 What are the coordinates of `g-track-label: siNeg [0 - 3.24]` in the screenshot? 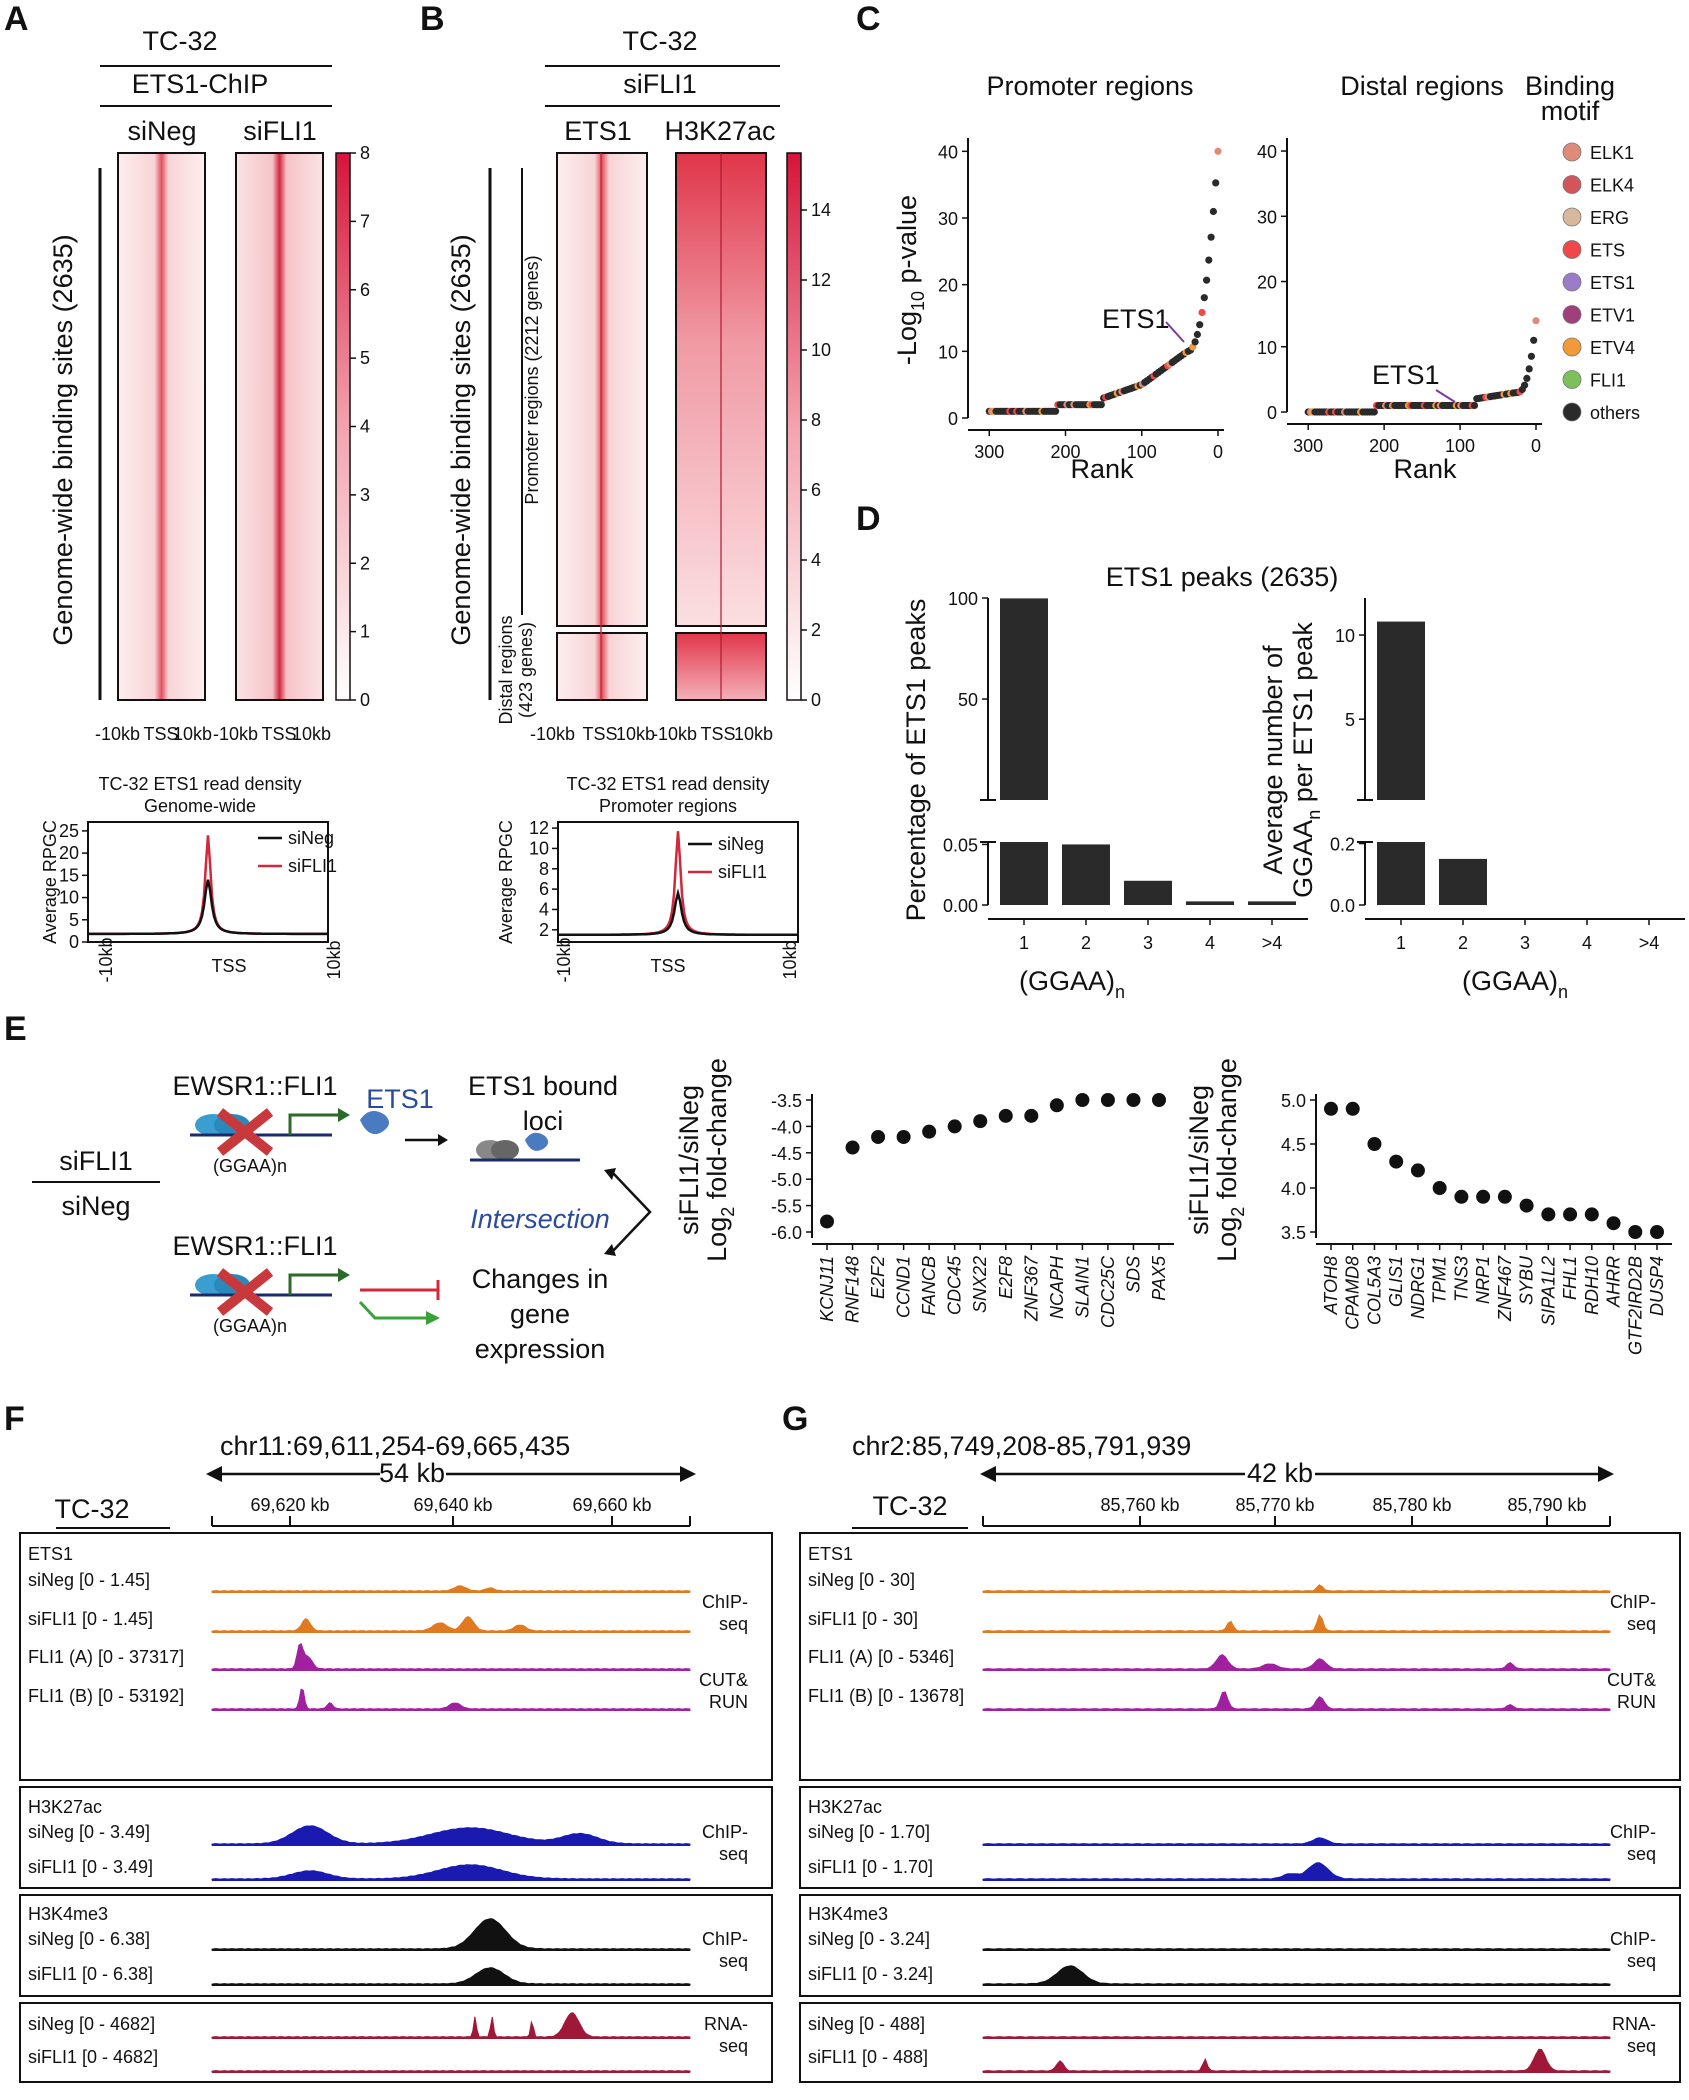 It's located at (869, 1939).